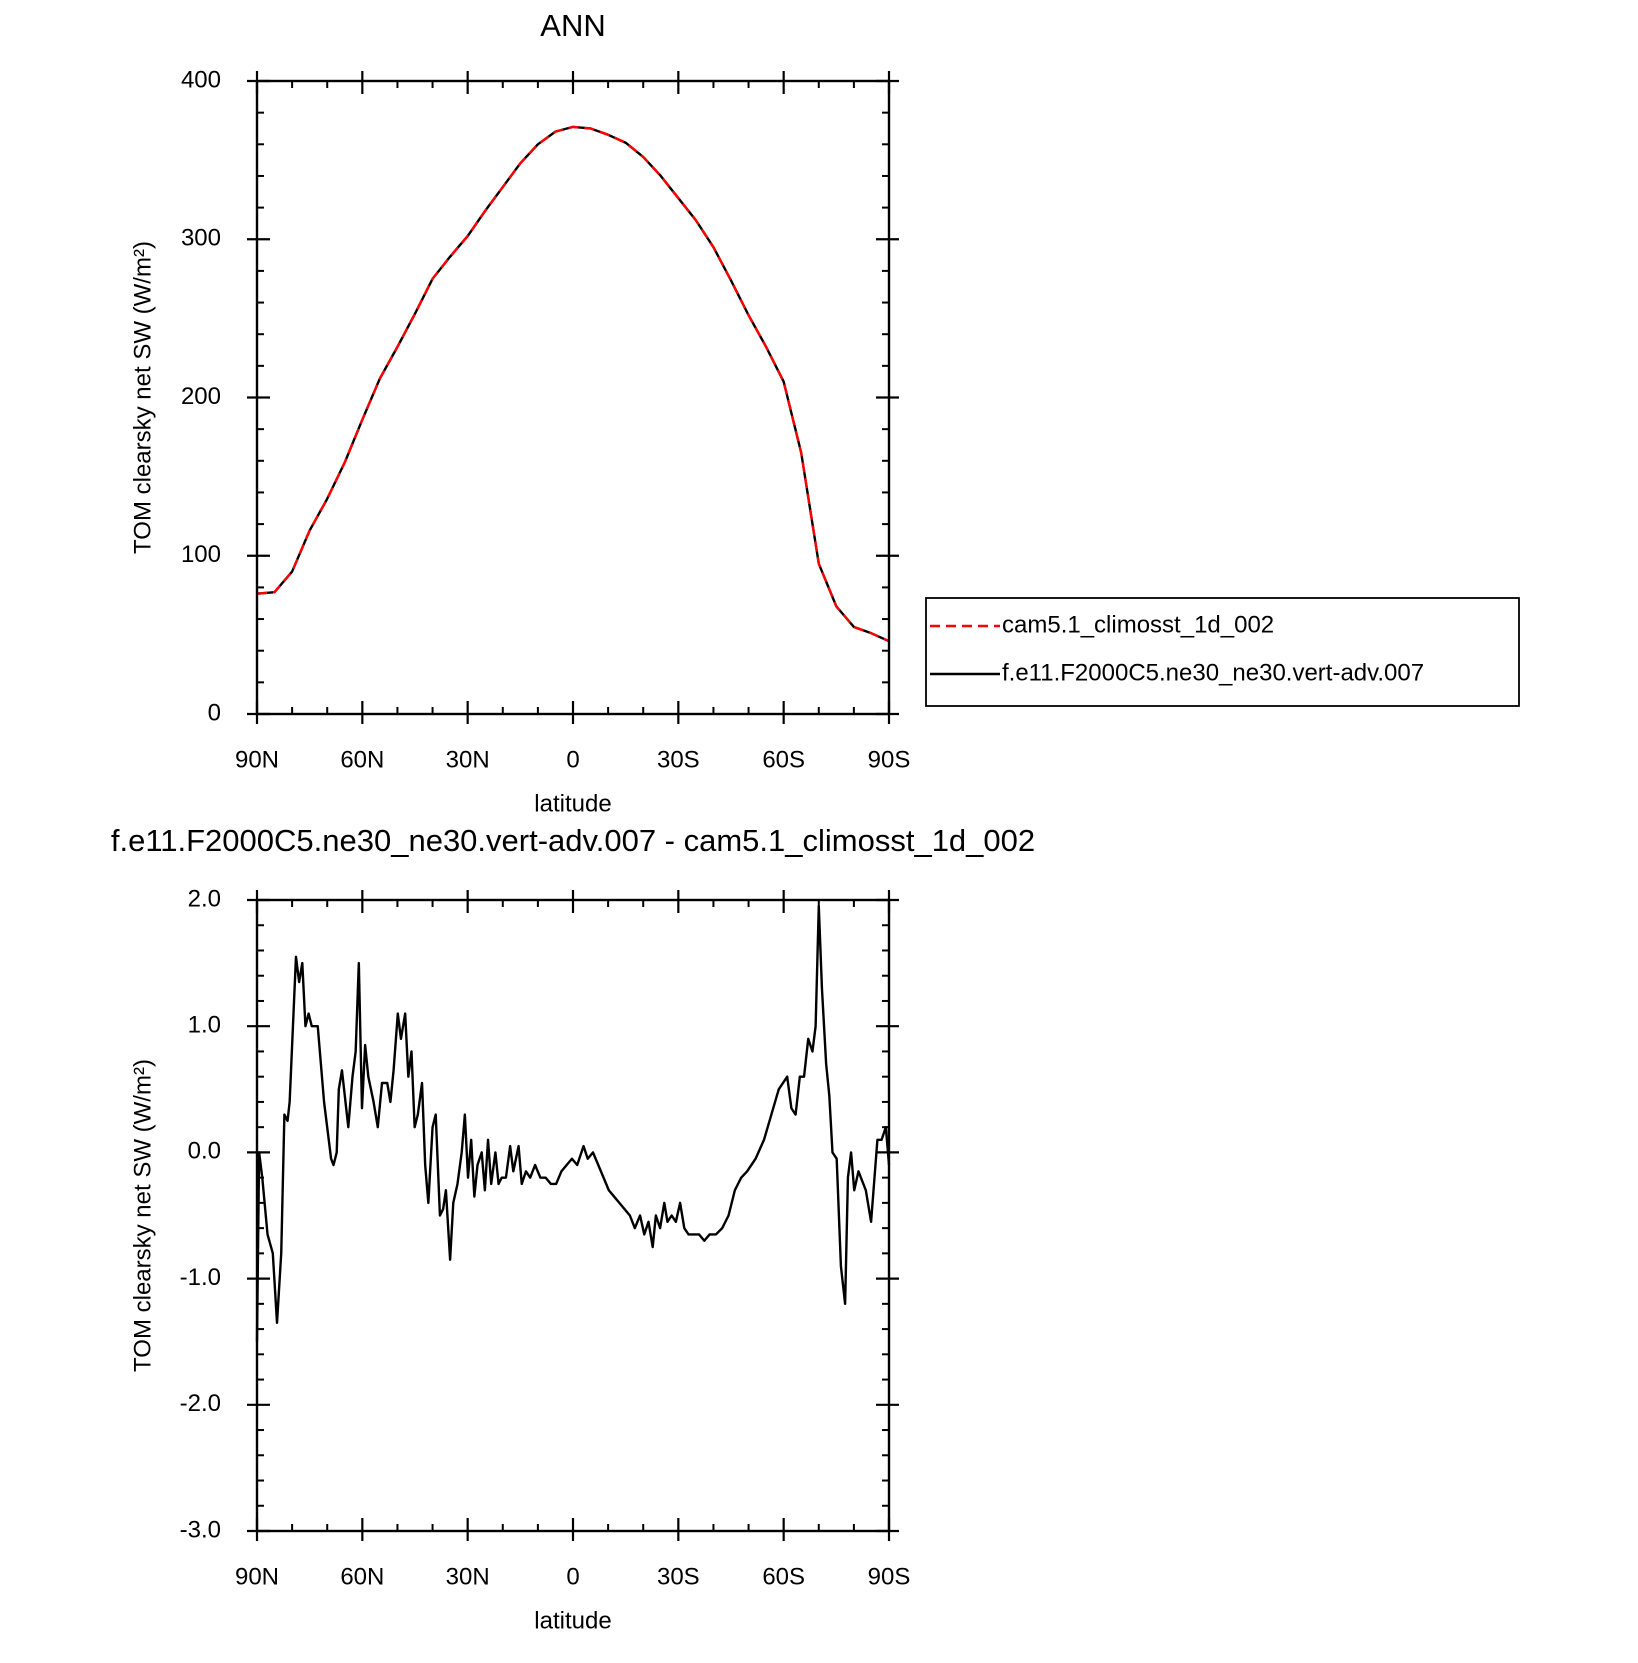  I want to click on y-tick-label: 1.0, so click(204, 1025).